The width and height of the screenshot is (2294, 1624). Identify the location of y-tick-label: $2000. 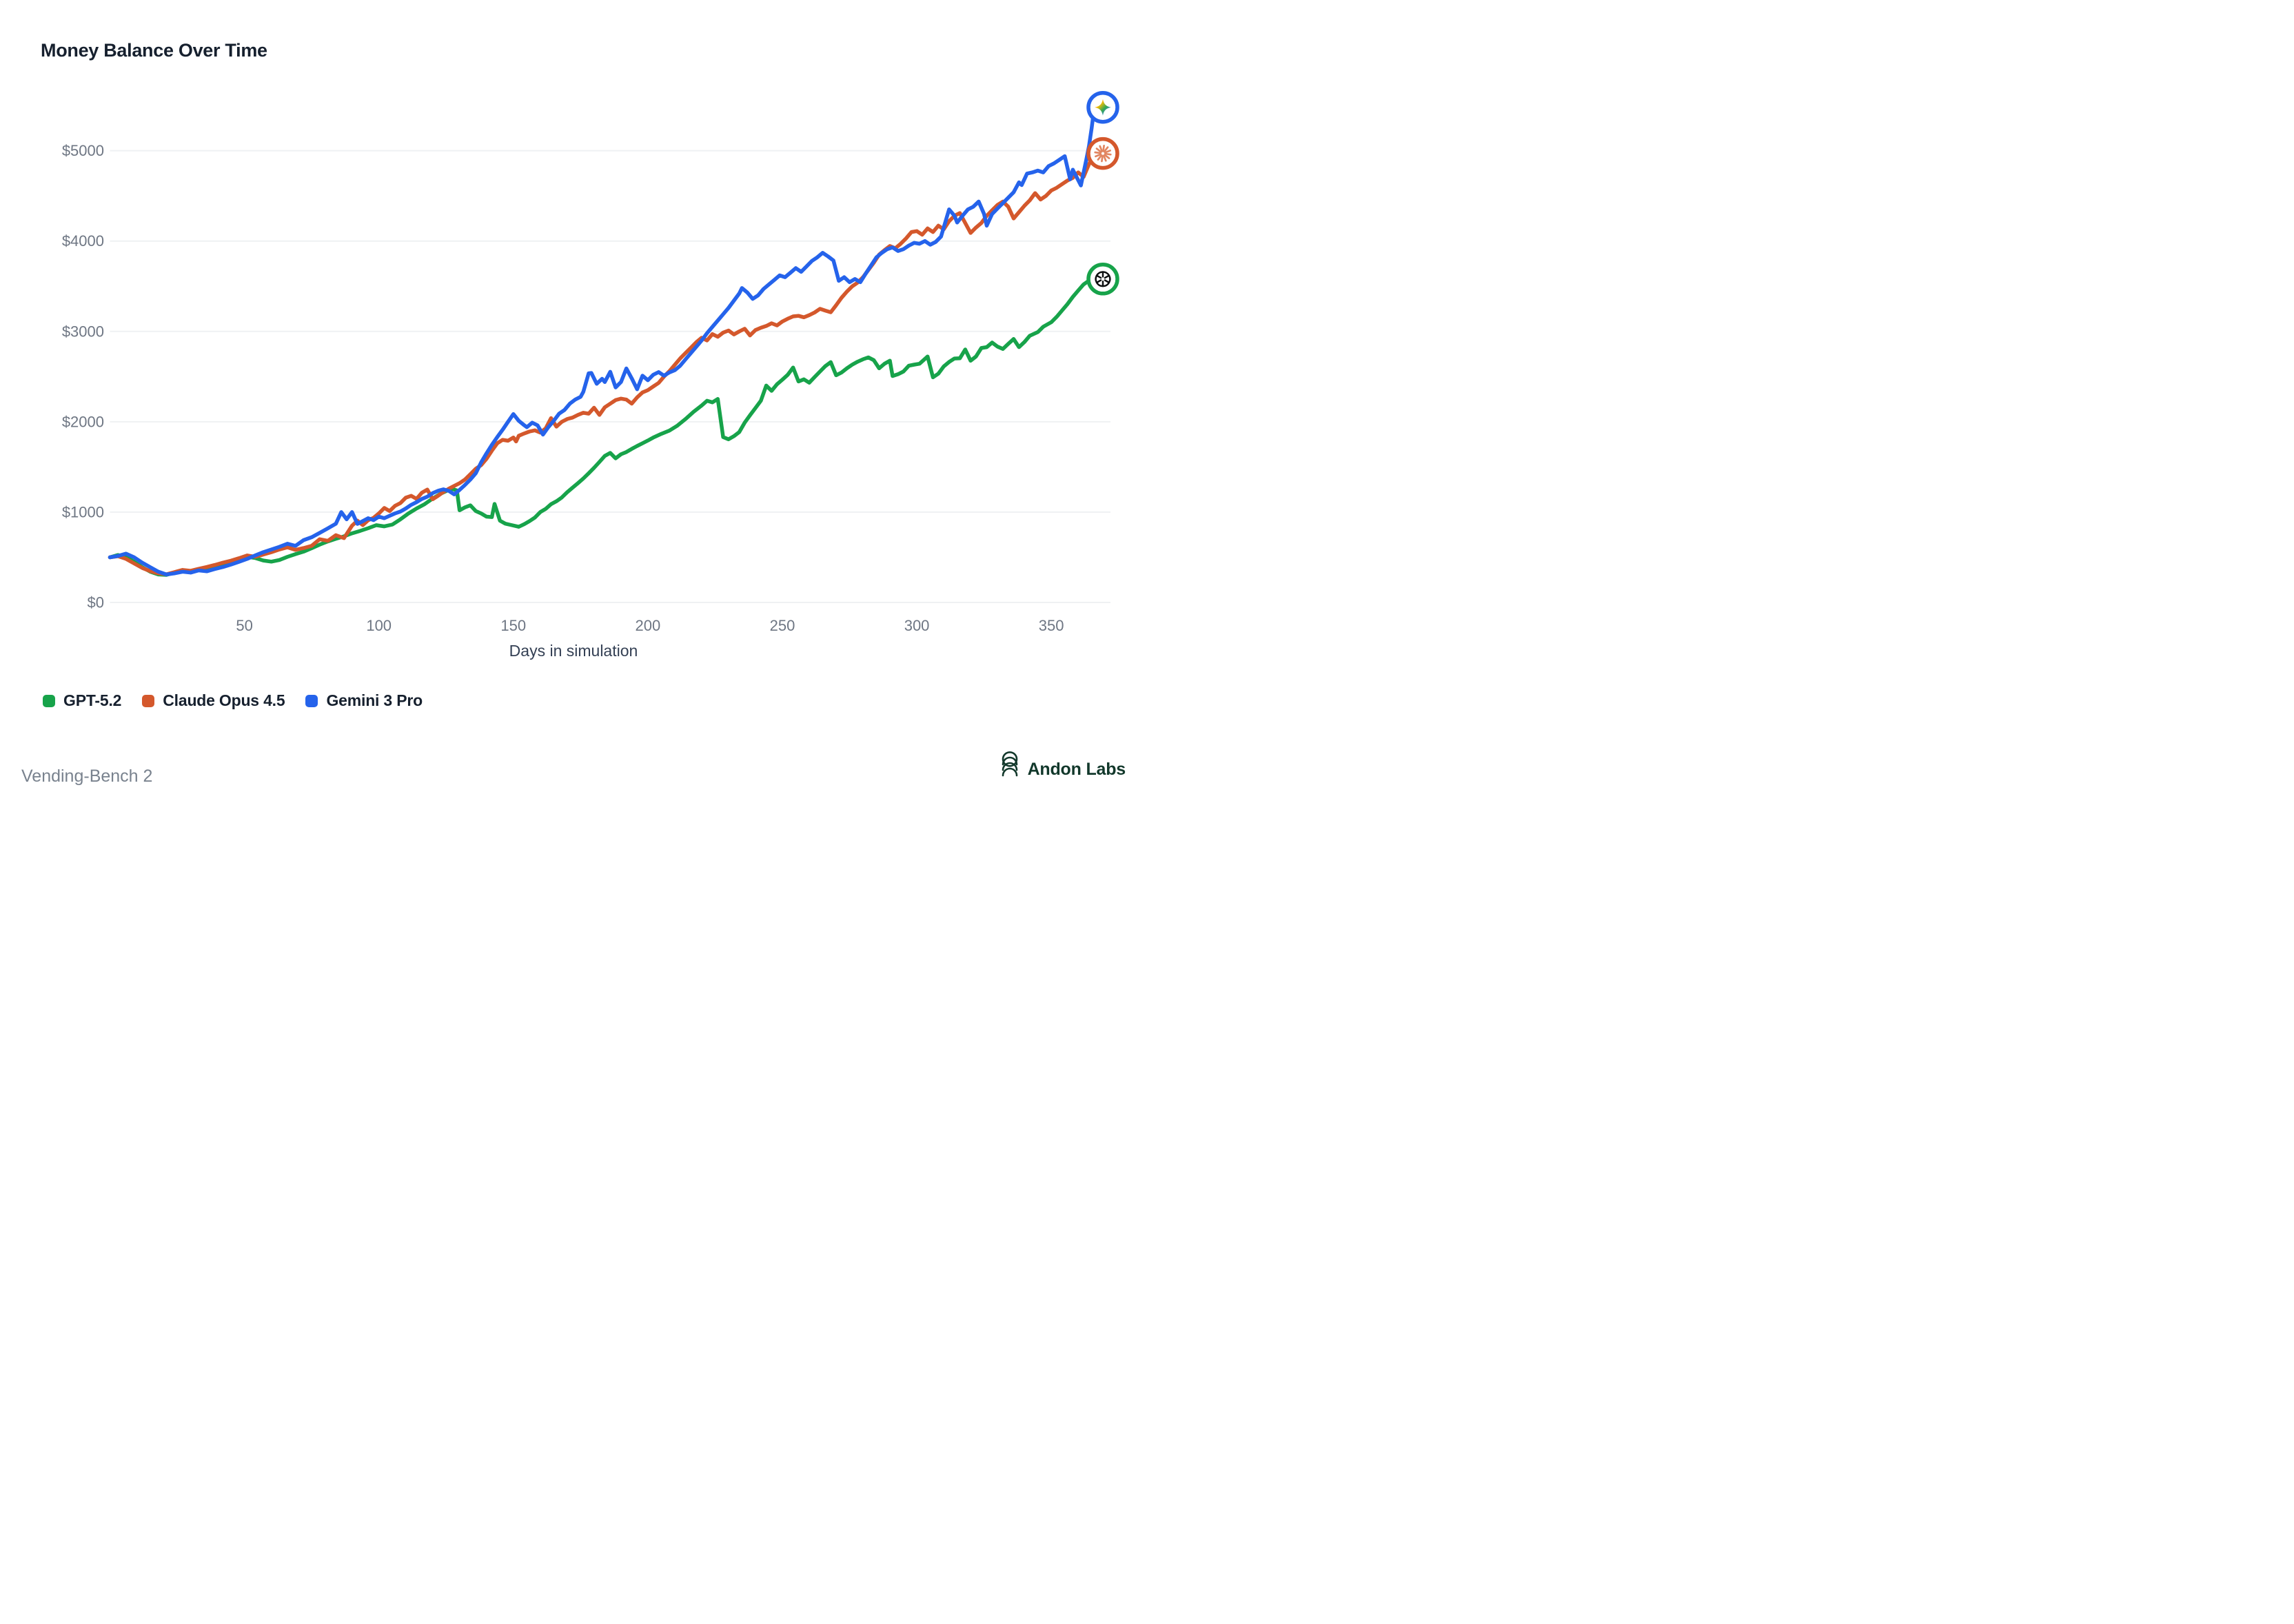
(83, 421).